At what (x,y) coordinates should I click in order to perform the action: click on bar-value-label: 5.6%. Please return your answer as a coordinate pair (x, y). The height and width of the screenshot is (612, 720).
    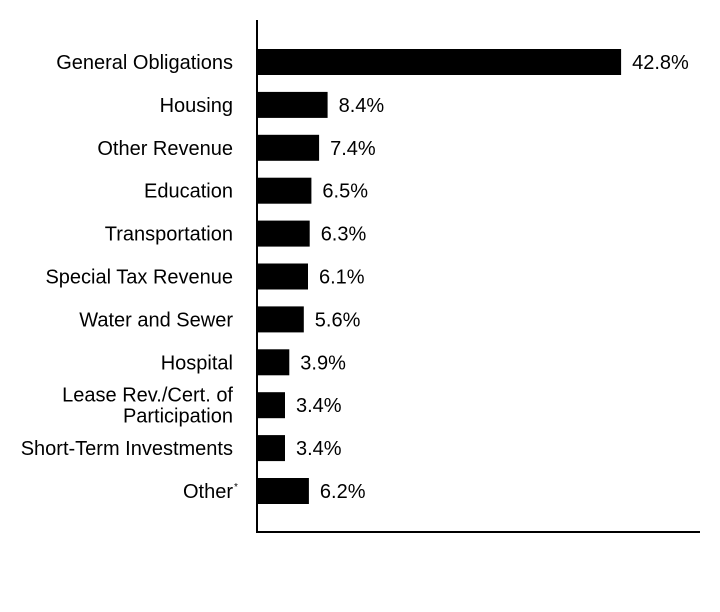
    Looking at the image, I should click on (338, 320).